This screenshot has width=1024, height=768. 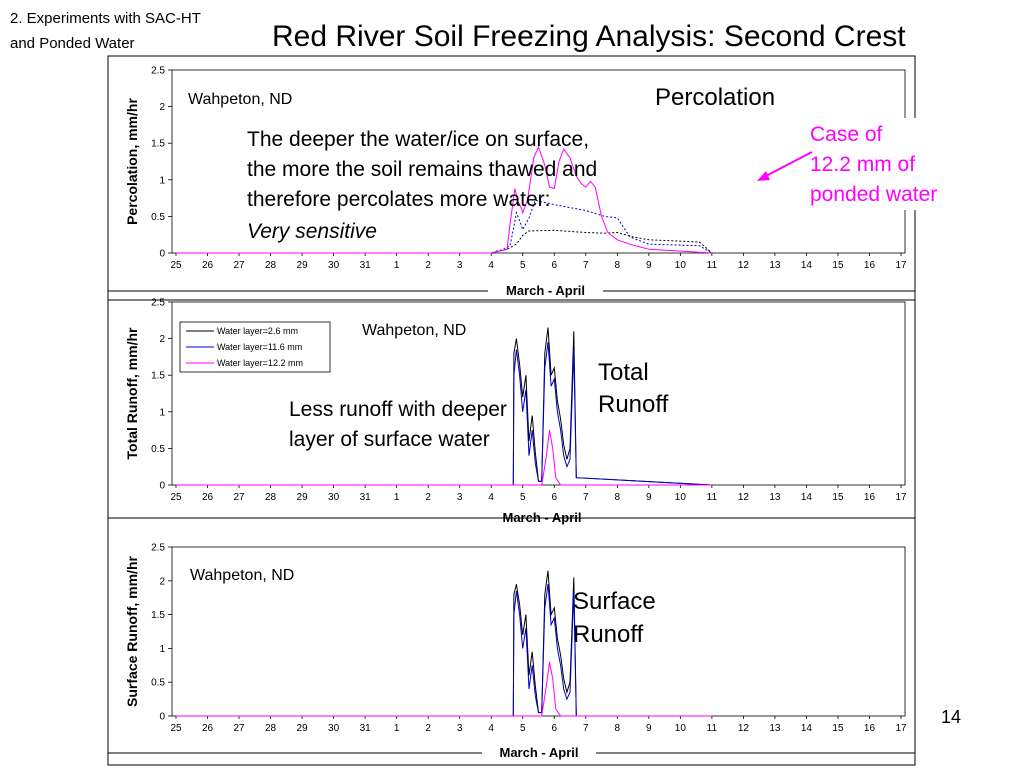 I want to click on x-tick-label: 9, so click(x=649, y=265).